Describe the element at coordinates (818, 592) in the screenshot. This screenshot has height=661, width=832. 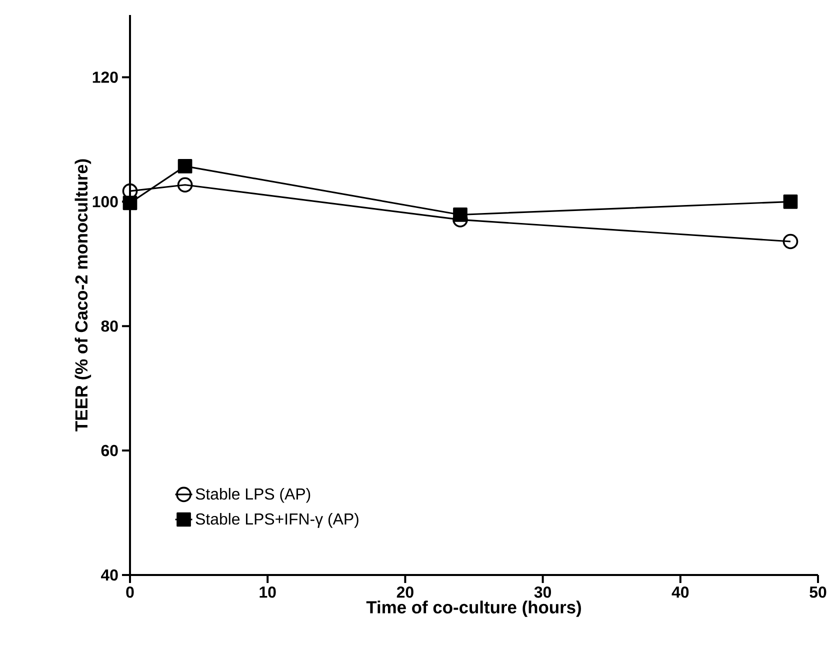
I see `x-tick-label: 50` at that location.